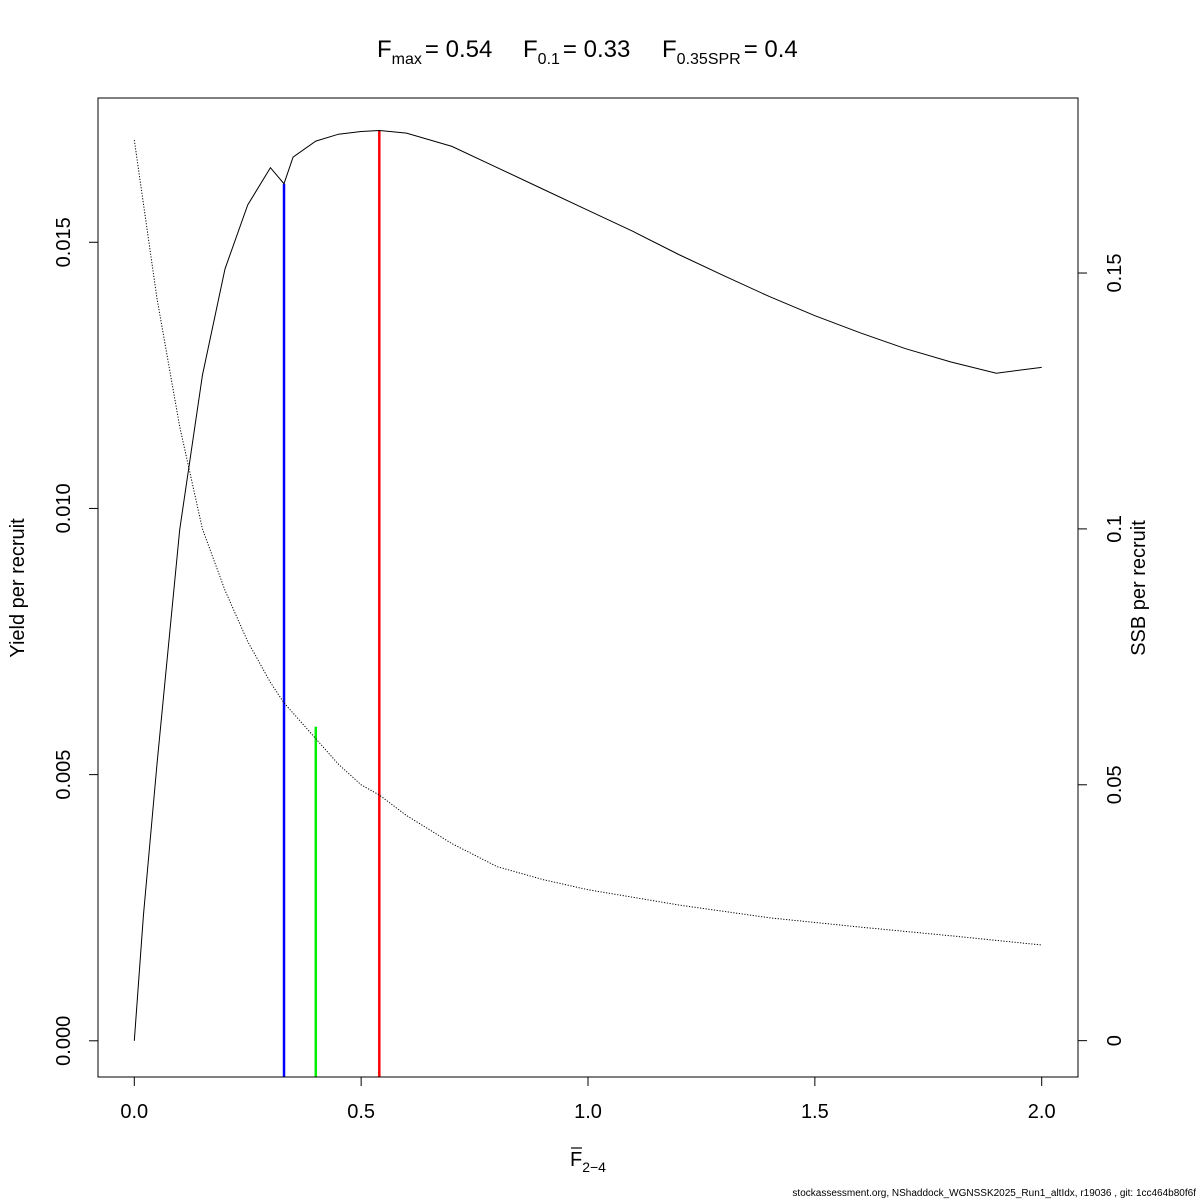  Describe the element at coordinates (1115, 273) in the screenshot. I see `y-right-tick-label: 0.15` at that location.